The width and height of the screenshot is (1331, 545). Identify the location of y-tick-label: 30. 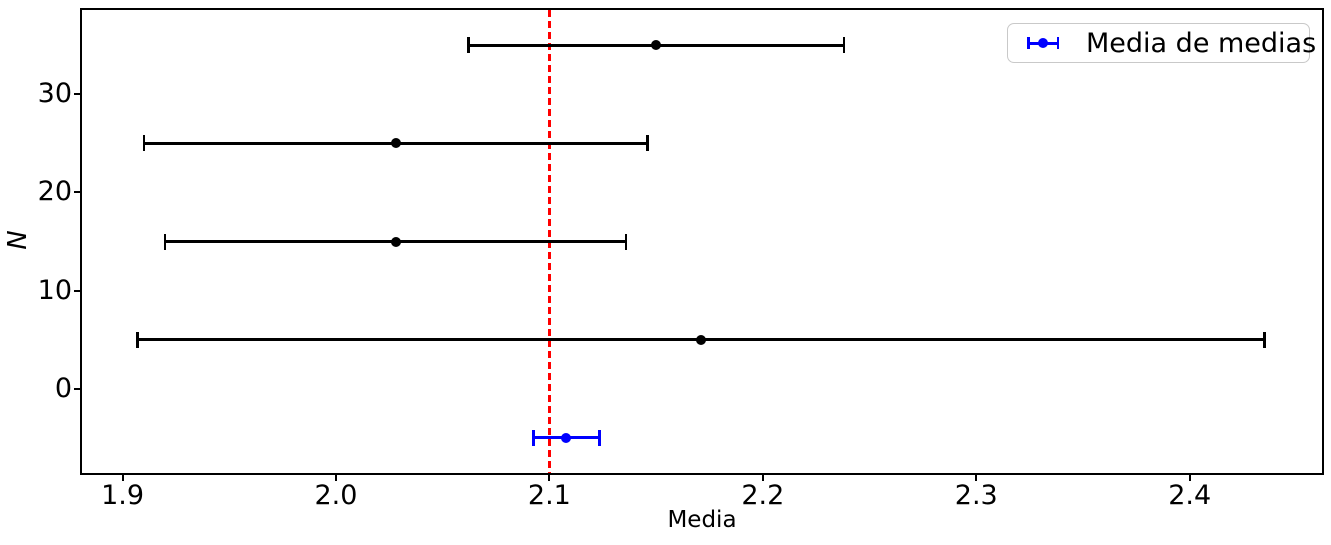
(54, 94).